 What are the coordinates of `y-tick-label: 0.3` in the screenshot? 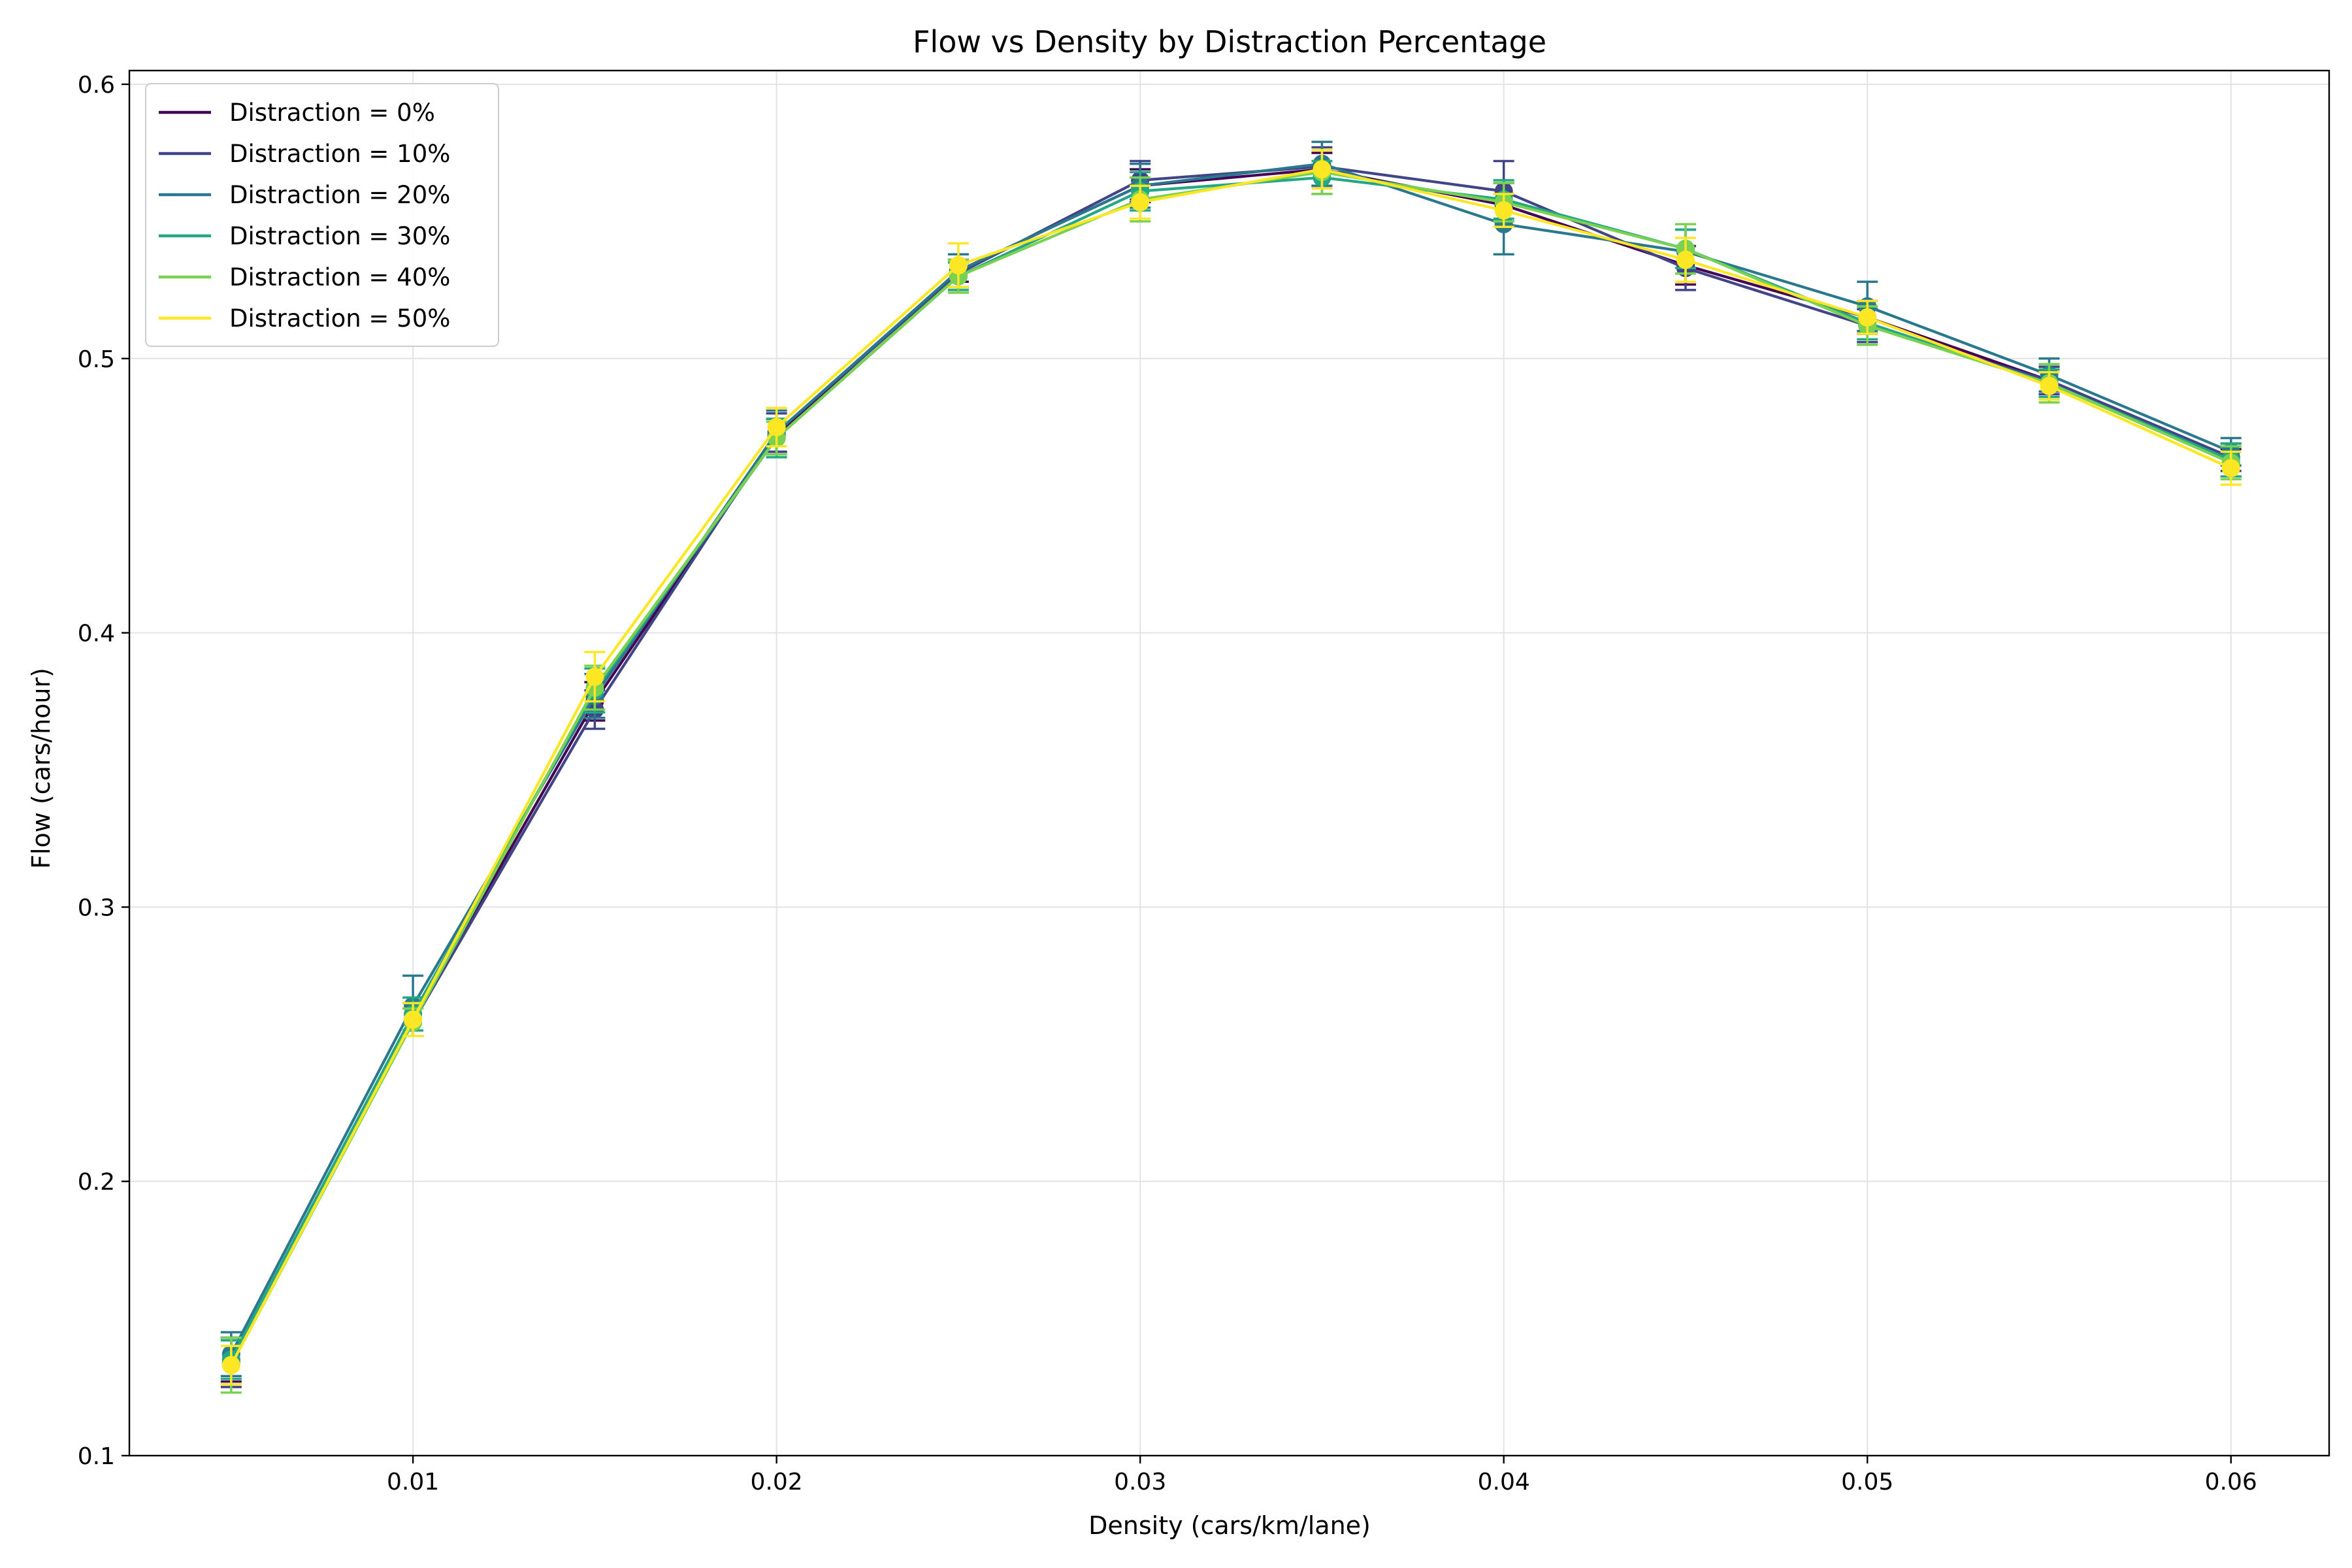 It's located at (96, 907).